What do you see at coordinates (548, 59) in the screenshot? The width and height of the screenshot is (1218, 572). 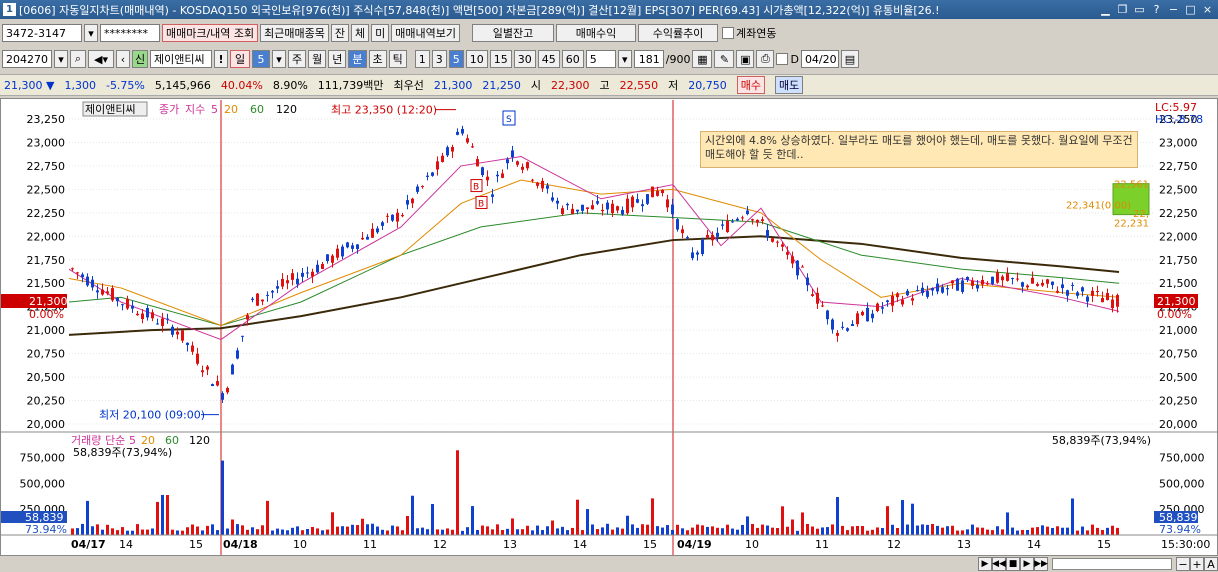 I see `minute-45-button: 45` at bounding box center [548, 59].